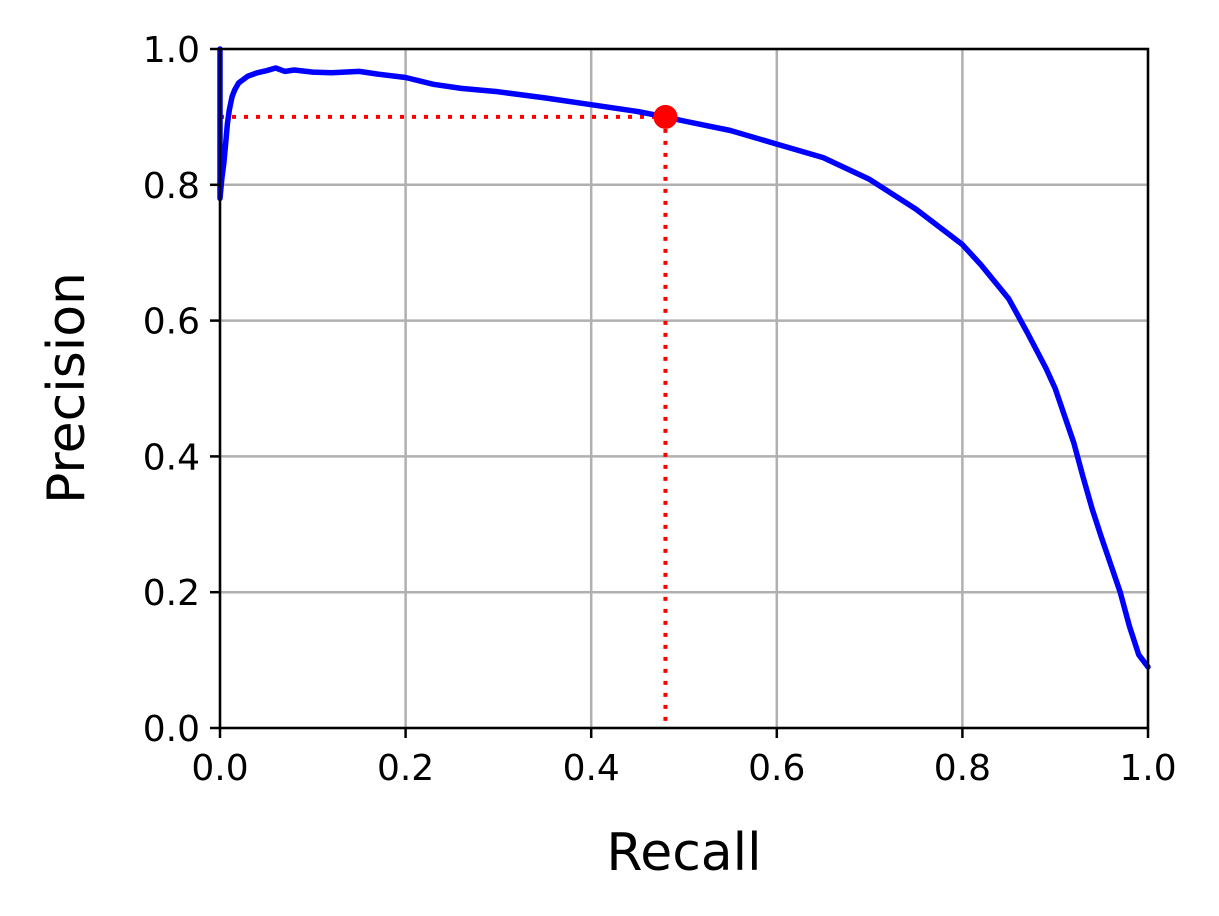  I want to click on x-tick-label: 0.4, so click(591, 768).